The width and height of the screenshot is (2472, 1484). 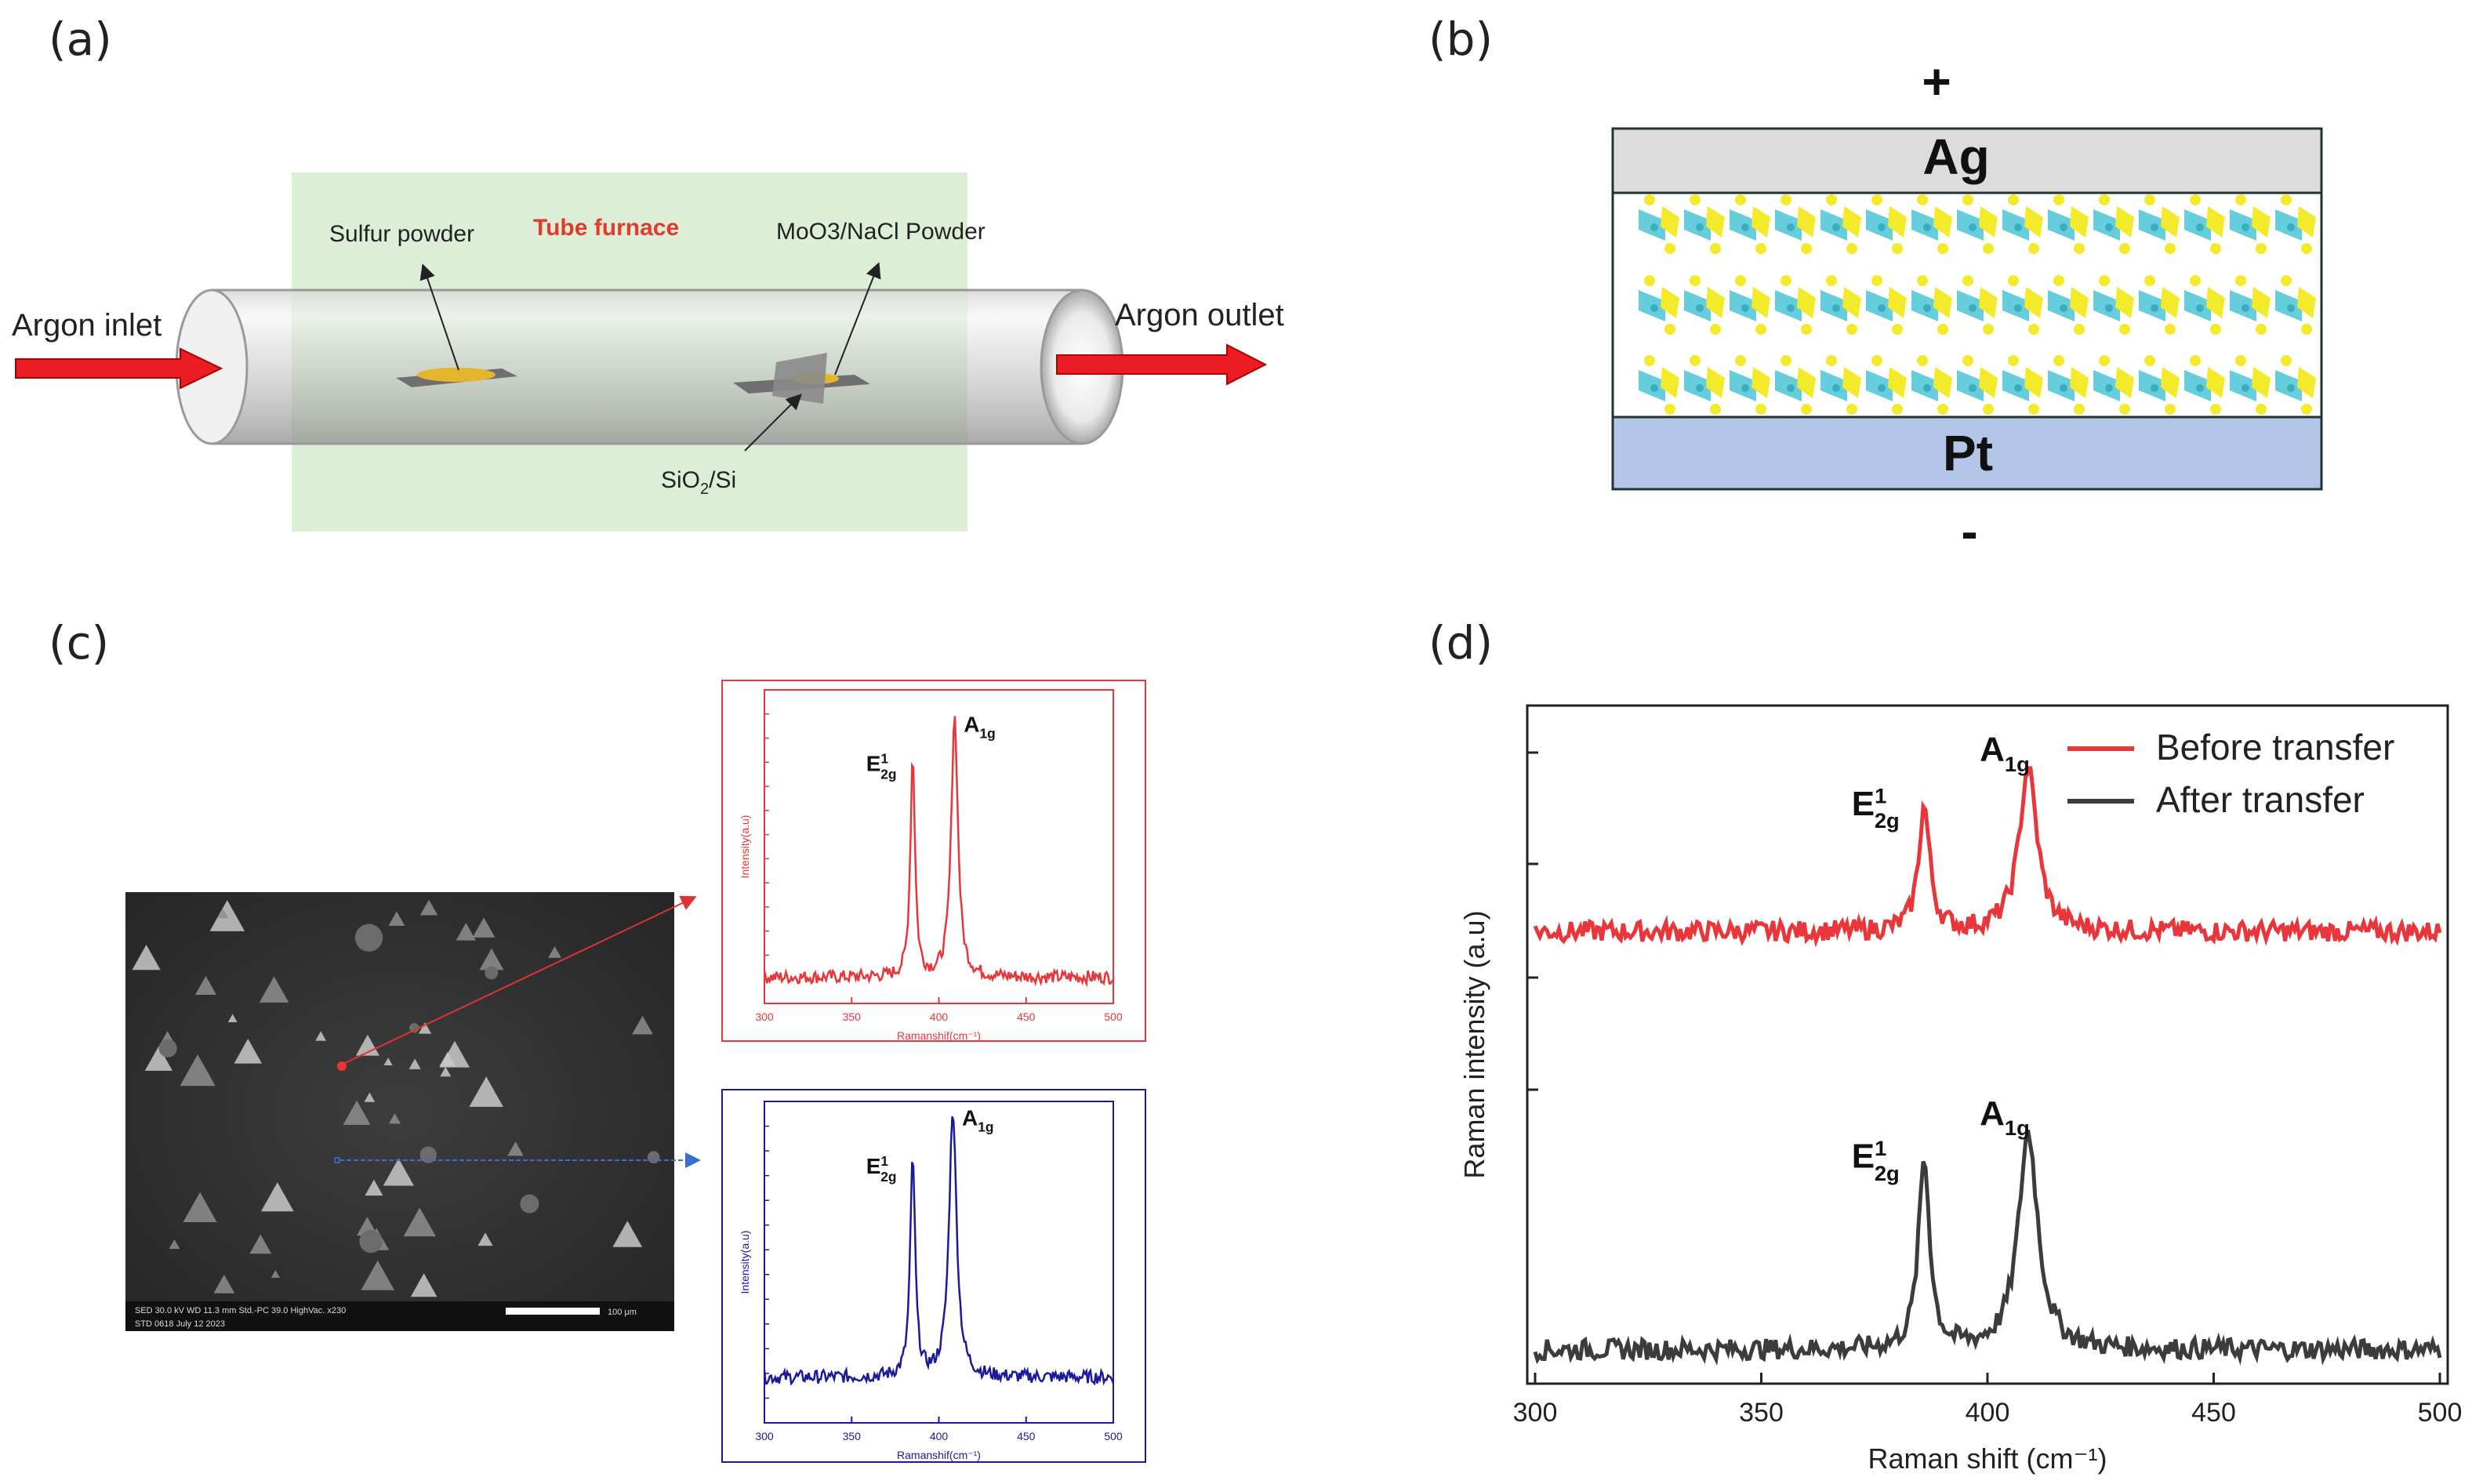 What do you see at coordinates (622, 1312) in the screenshot?
I see `sem-scale-label: 100 μm` at bounding box center [622, 1312].